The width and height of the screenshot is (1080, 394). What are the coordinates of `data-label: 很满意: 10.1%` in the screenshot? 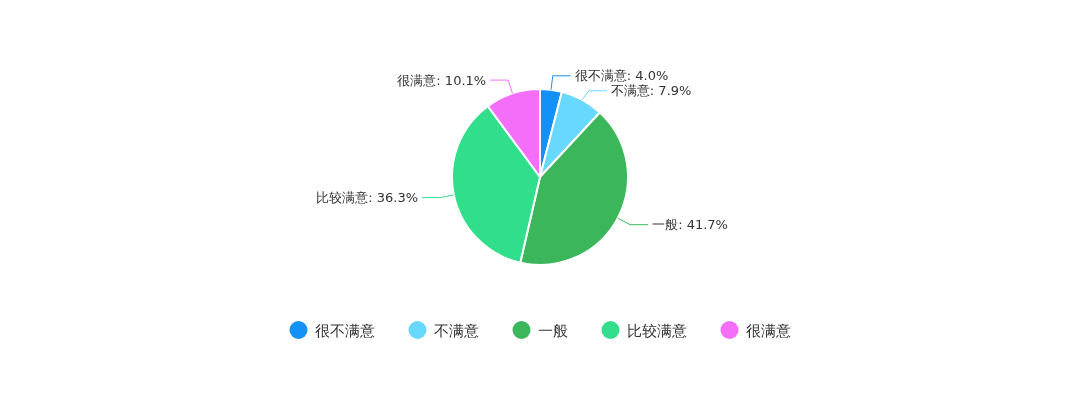 It's located at (442, 80).